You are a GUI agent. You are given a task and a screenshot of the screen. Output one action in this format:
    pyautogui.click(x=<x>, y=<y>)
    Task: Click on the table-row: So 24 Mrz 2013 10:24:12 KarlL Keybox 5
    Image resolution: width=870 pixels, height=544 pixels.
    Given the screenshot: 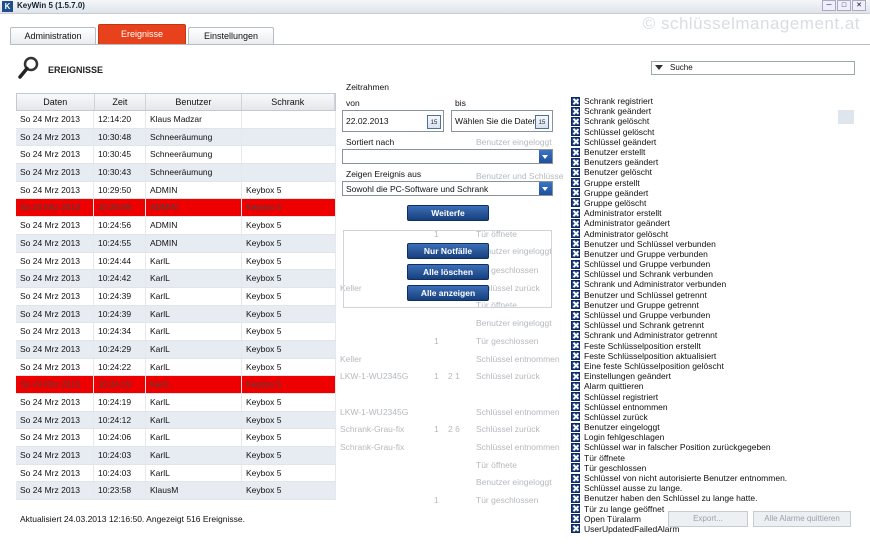 What is the action you would take?
    pyautogui.click(x=176, y=420)
    